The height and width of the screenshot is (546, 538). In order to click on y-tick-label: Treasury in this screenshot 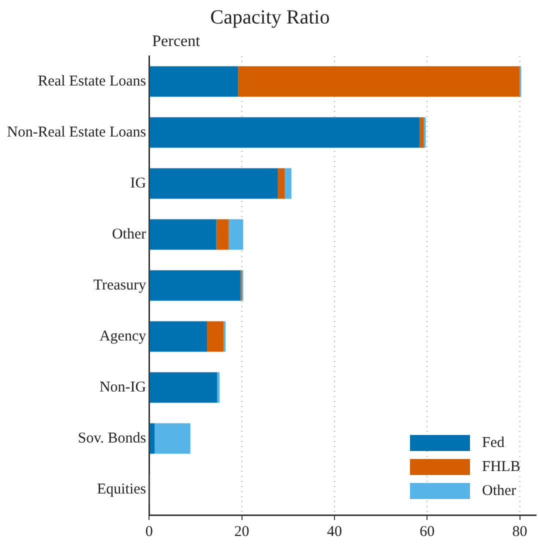, I will do `click(120, 285)`.